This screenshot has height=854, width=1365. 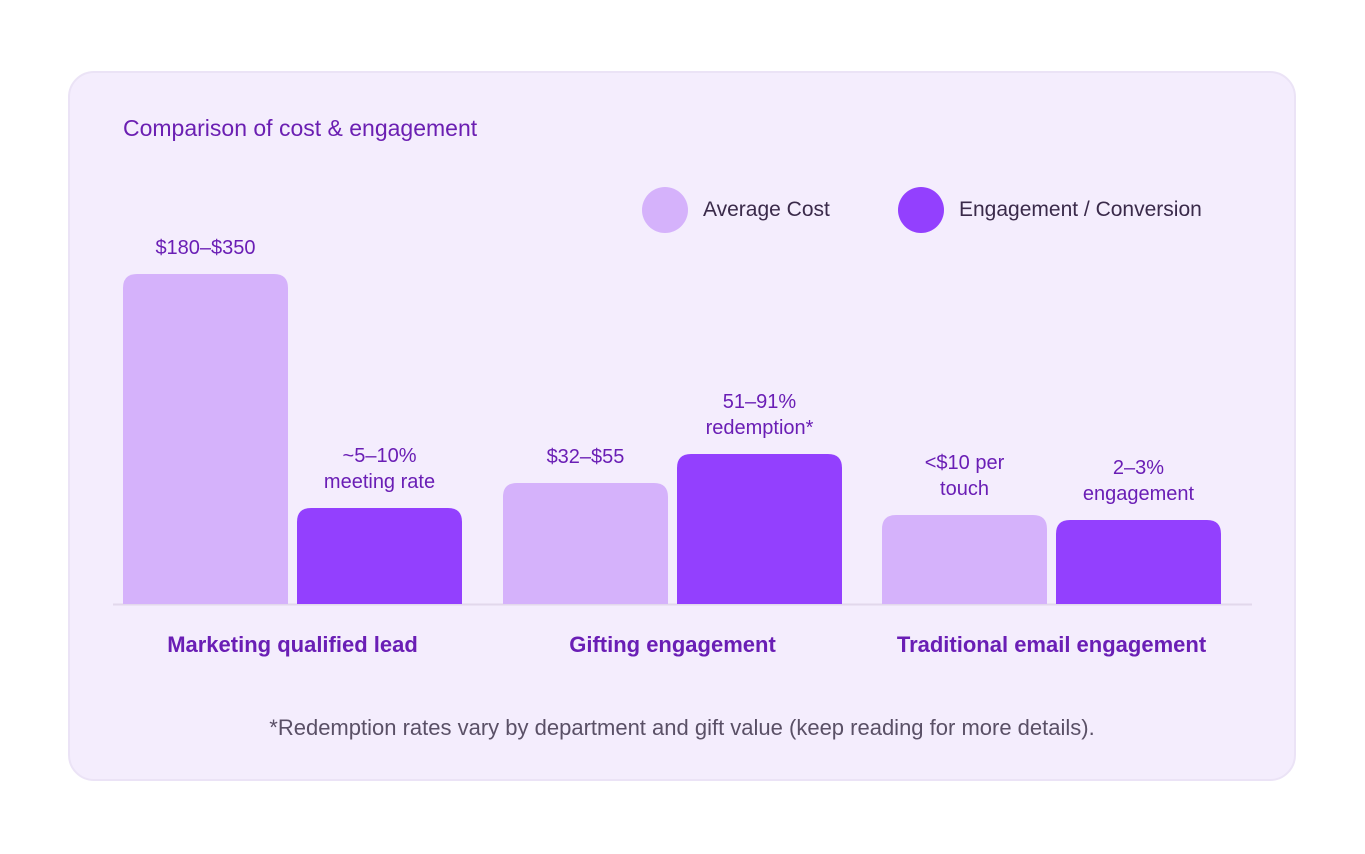 I want to click on bar-average-cost-traditional-email-engagement, so click(x=964, y=559).